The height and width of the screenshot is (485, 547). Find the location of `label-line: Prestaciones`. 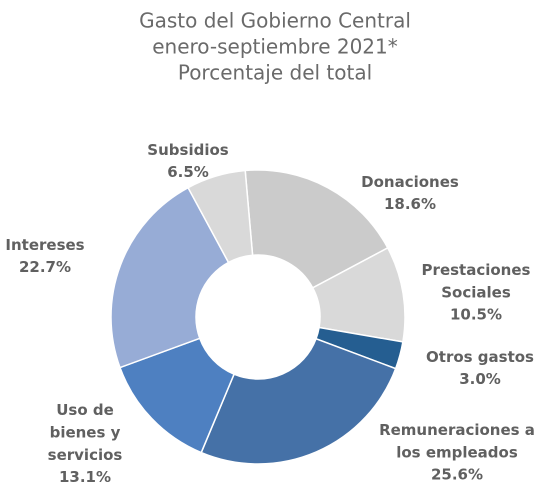

label-line: Prestaciones is located at coordinates (476, 270).